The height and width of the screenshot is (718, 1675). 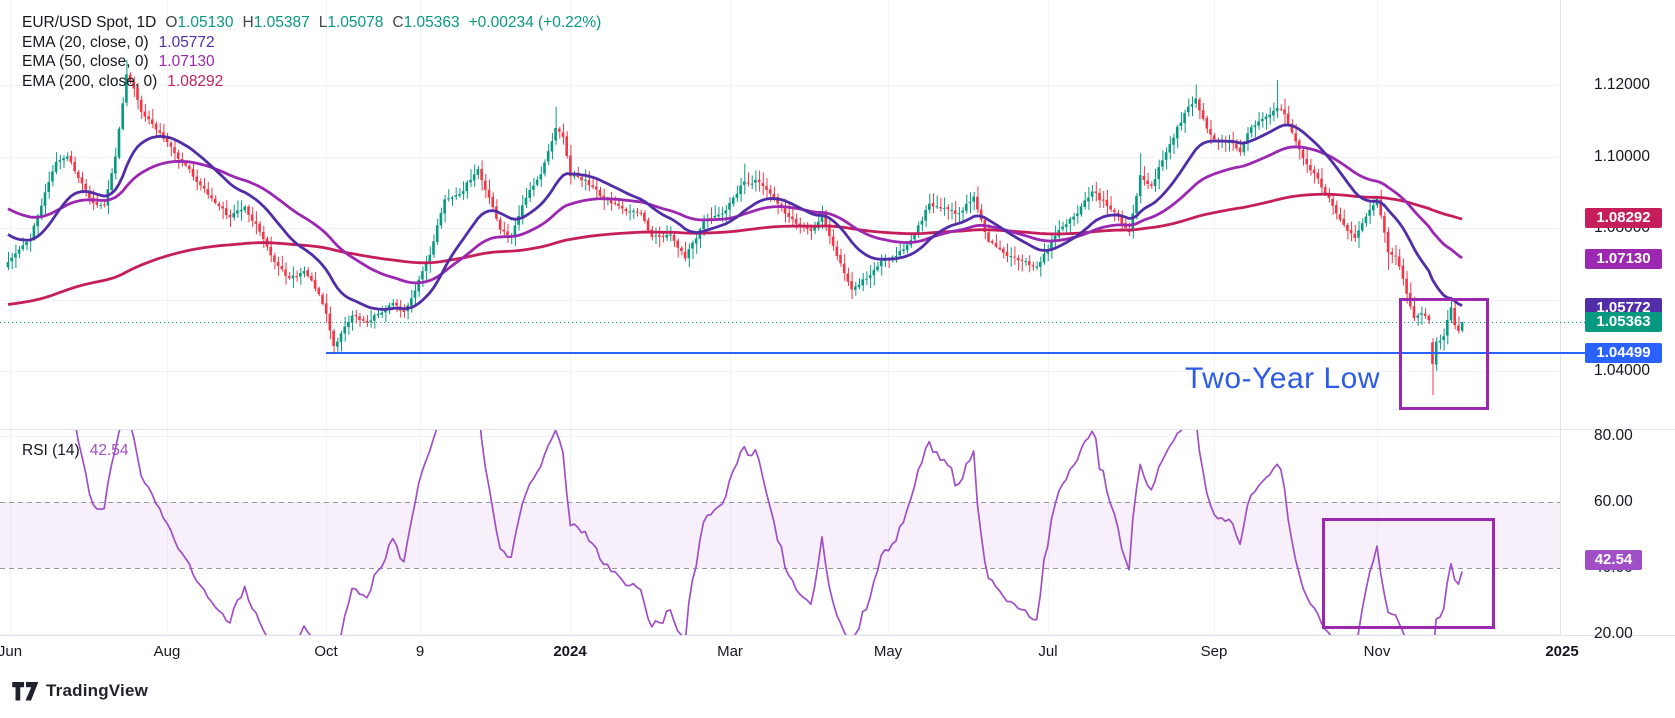 What do you see at coordinates (837, 650) in the screenshot?
I see `time-scale: Jun Aug Oct 9 2024 Mar May Jul Sep Nov 2025` at bounding box center [837, 650].